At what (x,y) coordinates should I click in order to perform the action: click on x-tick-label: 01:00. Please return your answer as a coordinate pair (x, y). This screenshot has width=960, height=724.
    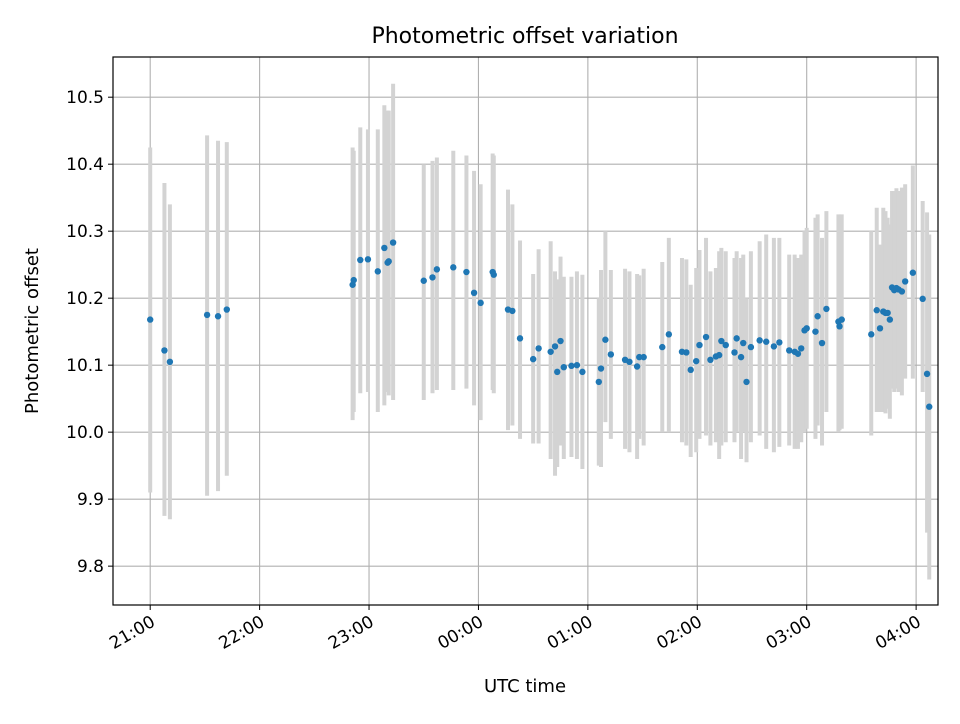
    Looking at the image, I should click on (570, 633).